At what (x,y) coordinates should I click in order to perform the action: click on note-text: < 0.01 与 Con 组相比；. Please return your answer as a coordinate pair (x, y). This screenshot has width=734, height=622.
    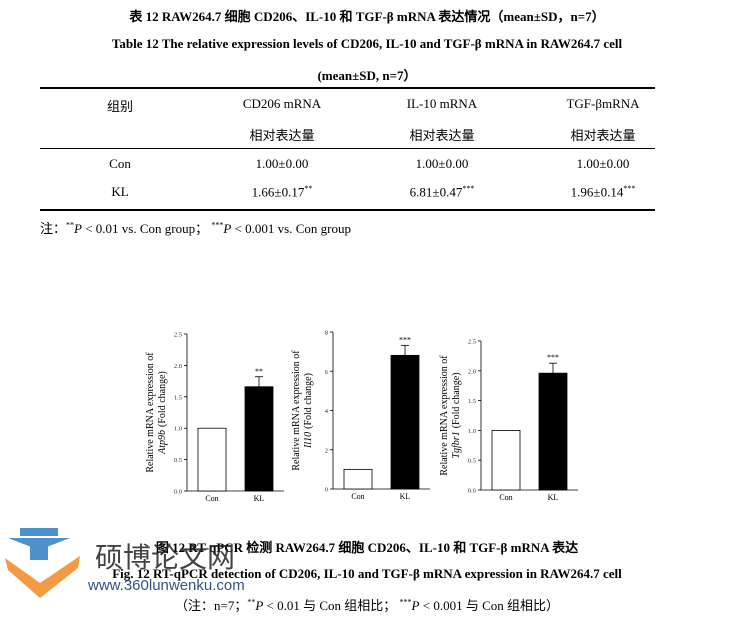
    Looking at the image, I should click on (331, 605).